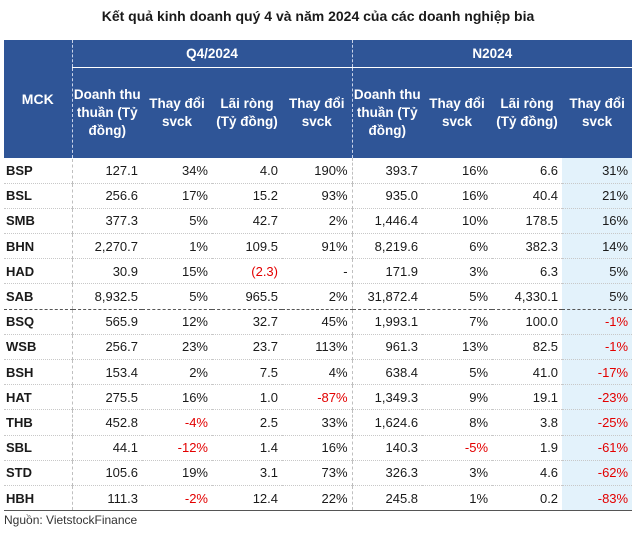 Image resolution: width=636 pixels, height=534 pixels. Describe the element at coordinates (387, 498) in the screenshot. I see `n2024-revenue-cell: 245.8` at that location.